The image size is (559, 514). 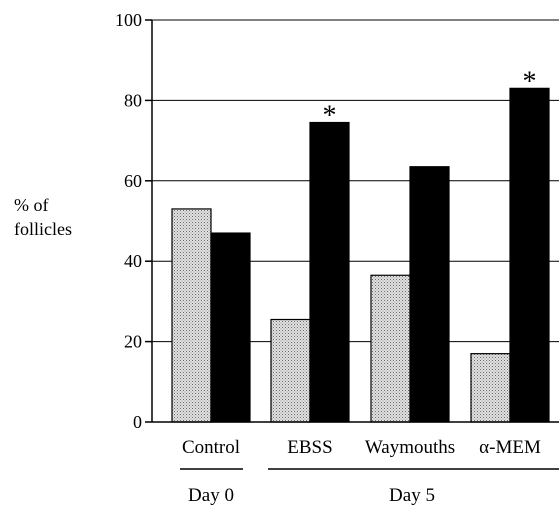 I want to click on y-axis-label-line-1: % of, so click(x=31, y=205).